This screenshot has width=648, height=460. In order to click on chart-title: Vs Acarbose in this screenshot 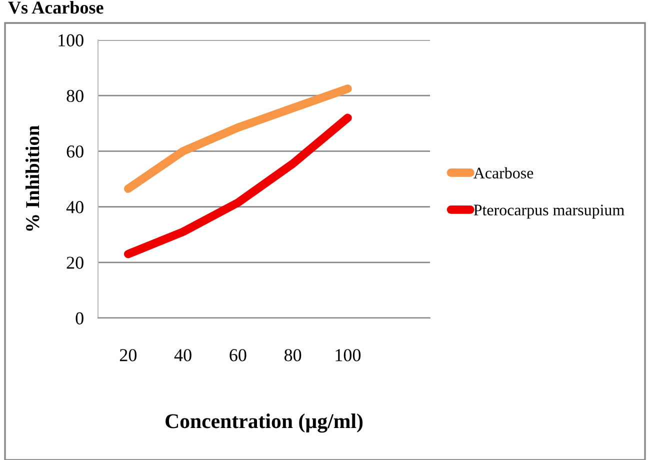, I will do `click(56, 7)`.